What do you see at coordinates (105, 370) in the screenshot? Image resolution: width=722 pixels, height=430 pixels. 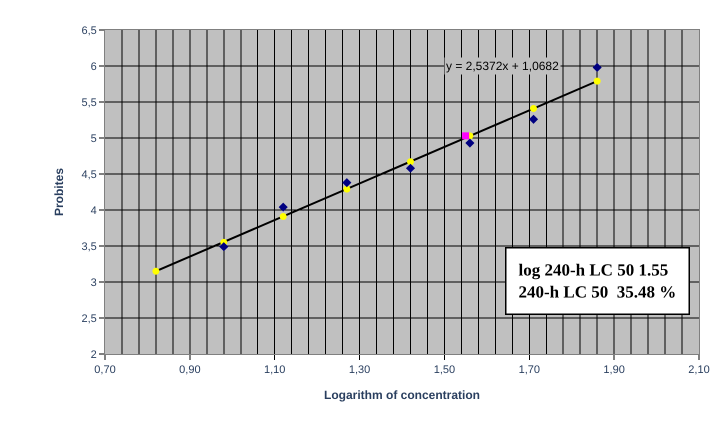 I see `x-tick-label: 0,70` at bounding box center [105, 370].